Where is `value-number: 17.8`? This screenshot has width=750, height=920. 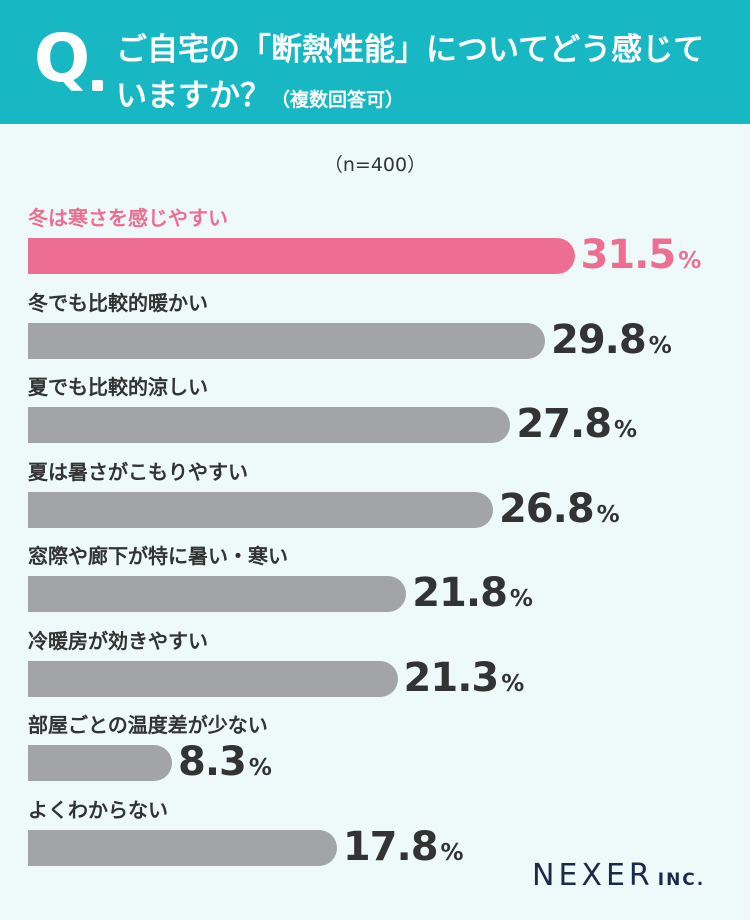
value-number: 17.8 is located at coordinates (390, 846).